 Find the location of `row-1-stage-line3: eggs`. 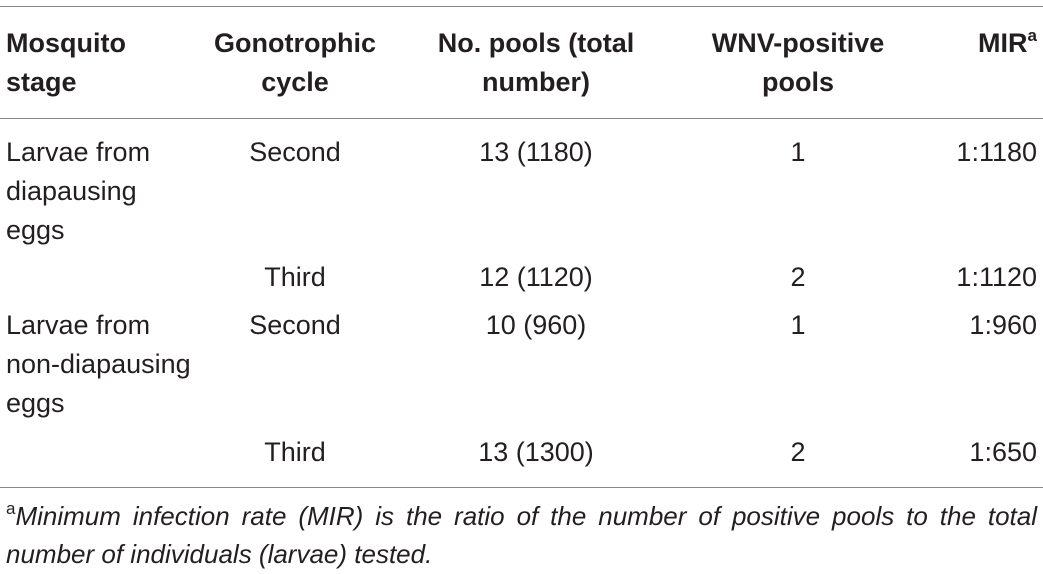

row-1-stage-line3: eggs is located at coordinates (35, 230).